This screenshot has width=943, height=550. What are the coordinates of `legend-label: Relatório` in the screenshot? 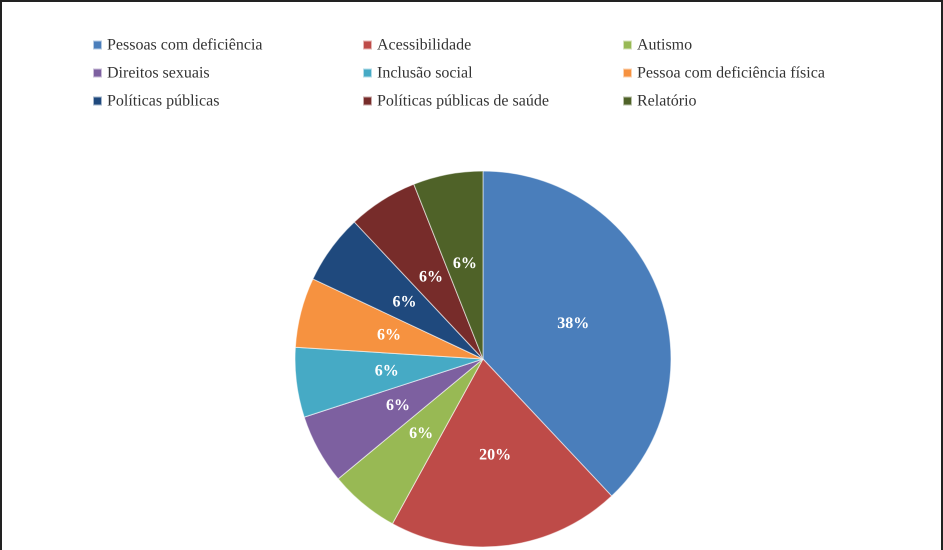 It's located at (667, 101).